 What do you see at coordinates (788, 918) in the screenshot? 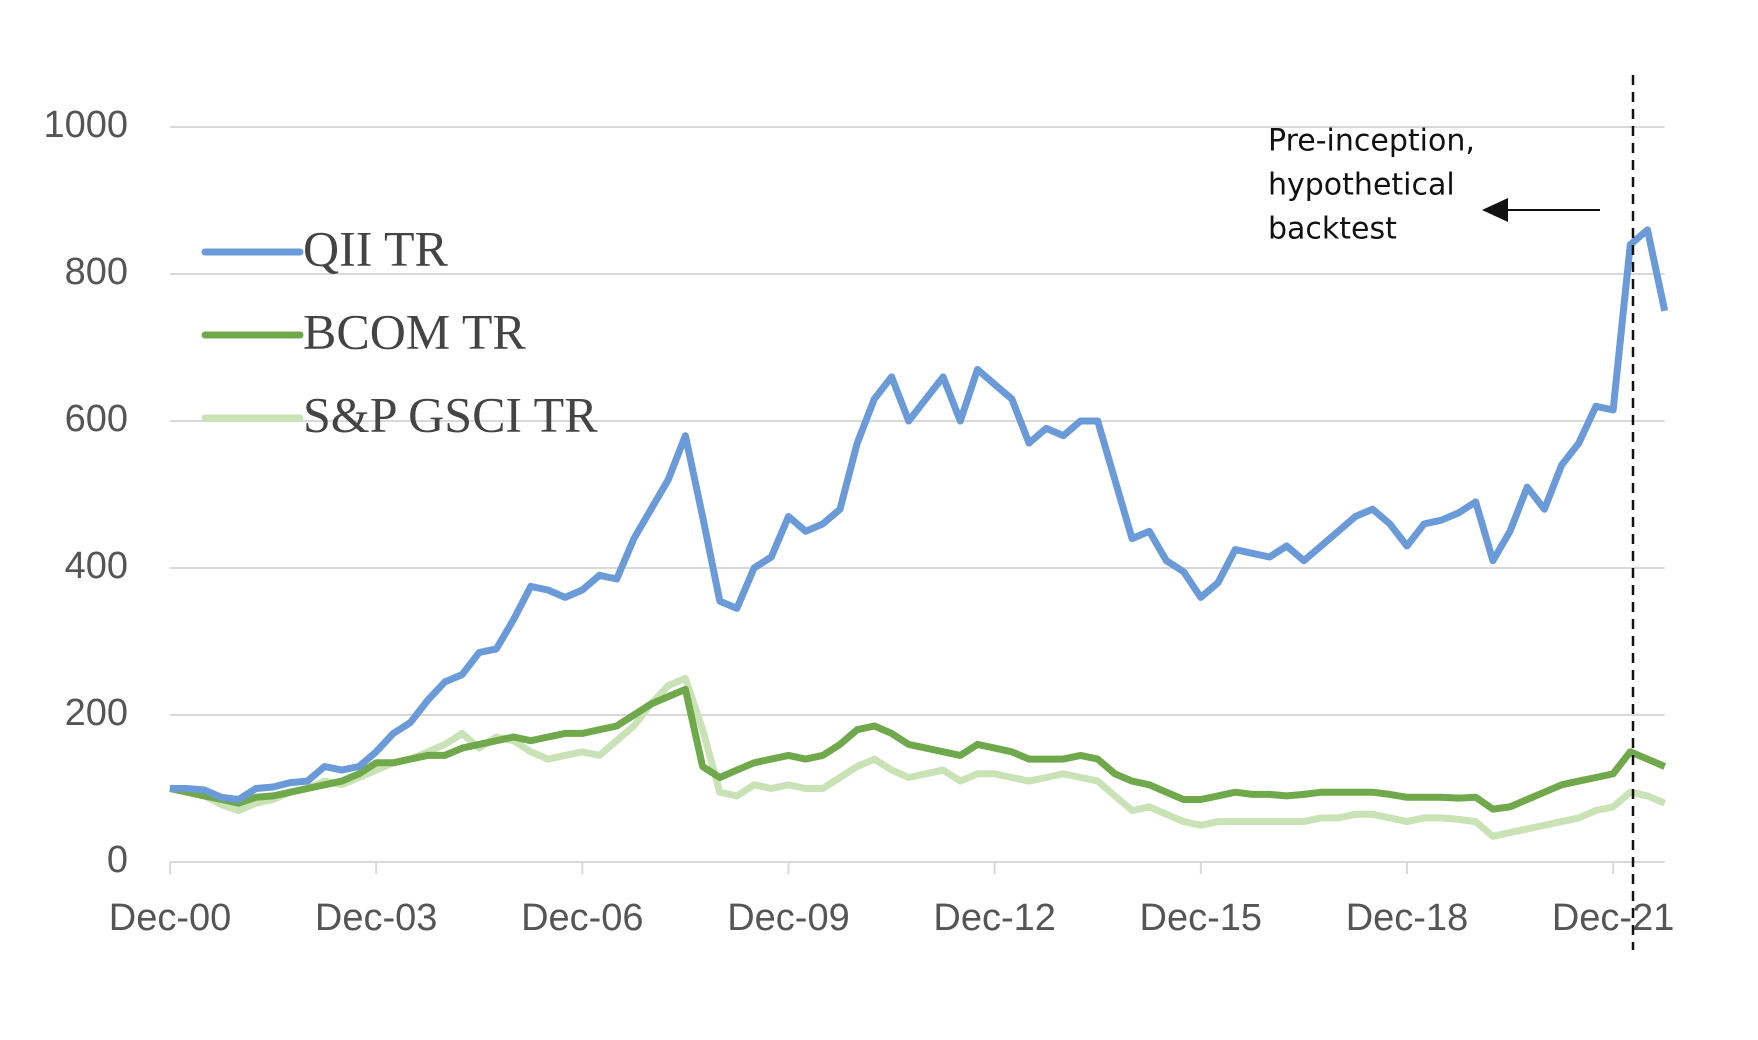
I see `x-tick-label: Dec-09` at bounding box center [788, 918].